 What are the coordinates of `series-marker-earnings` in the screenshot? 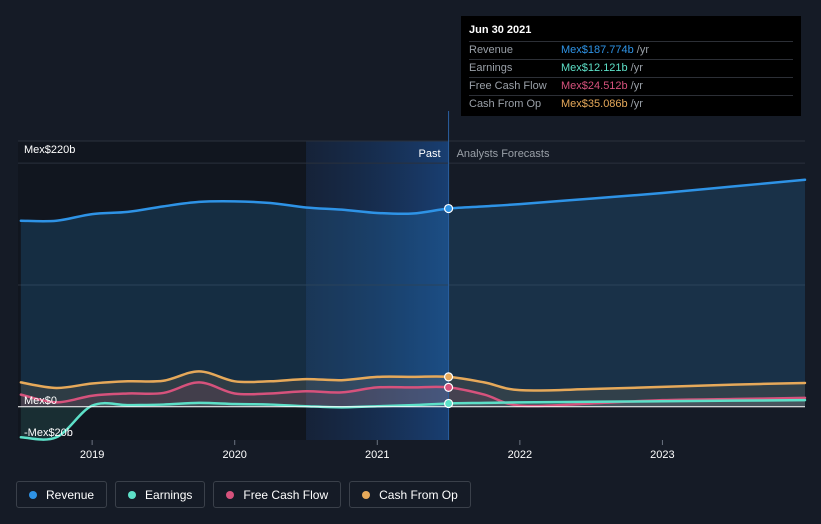 It's located at (448, 403).